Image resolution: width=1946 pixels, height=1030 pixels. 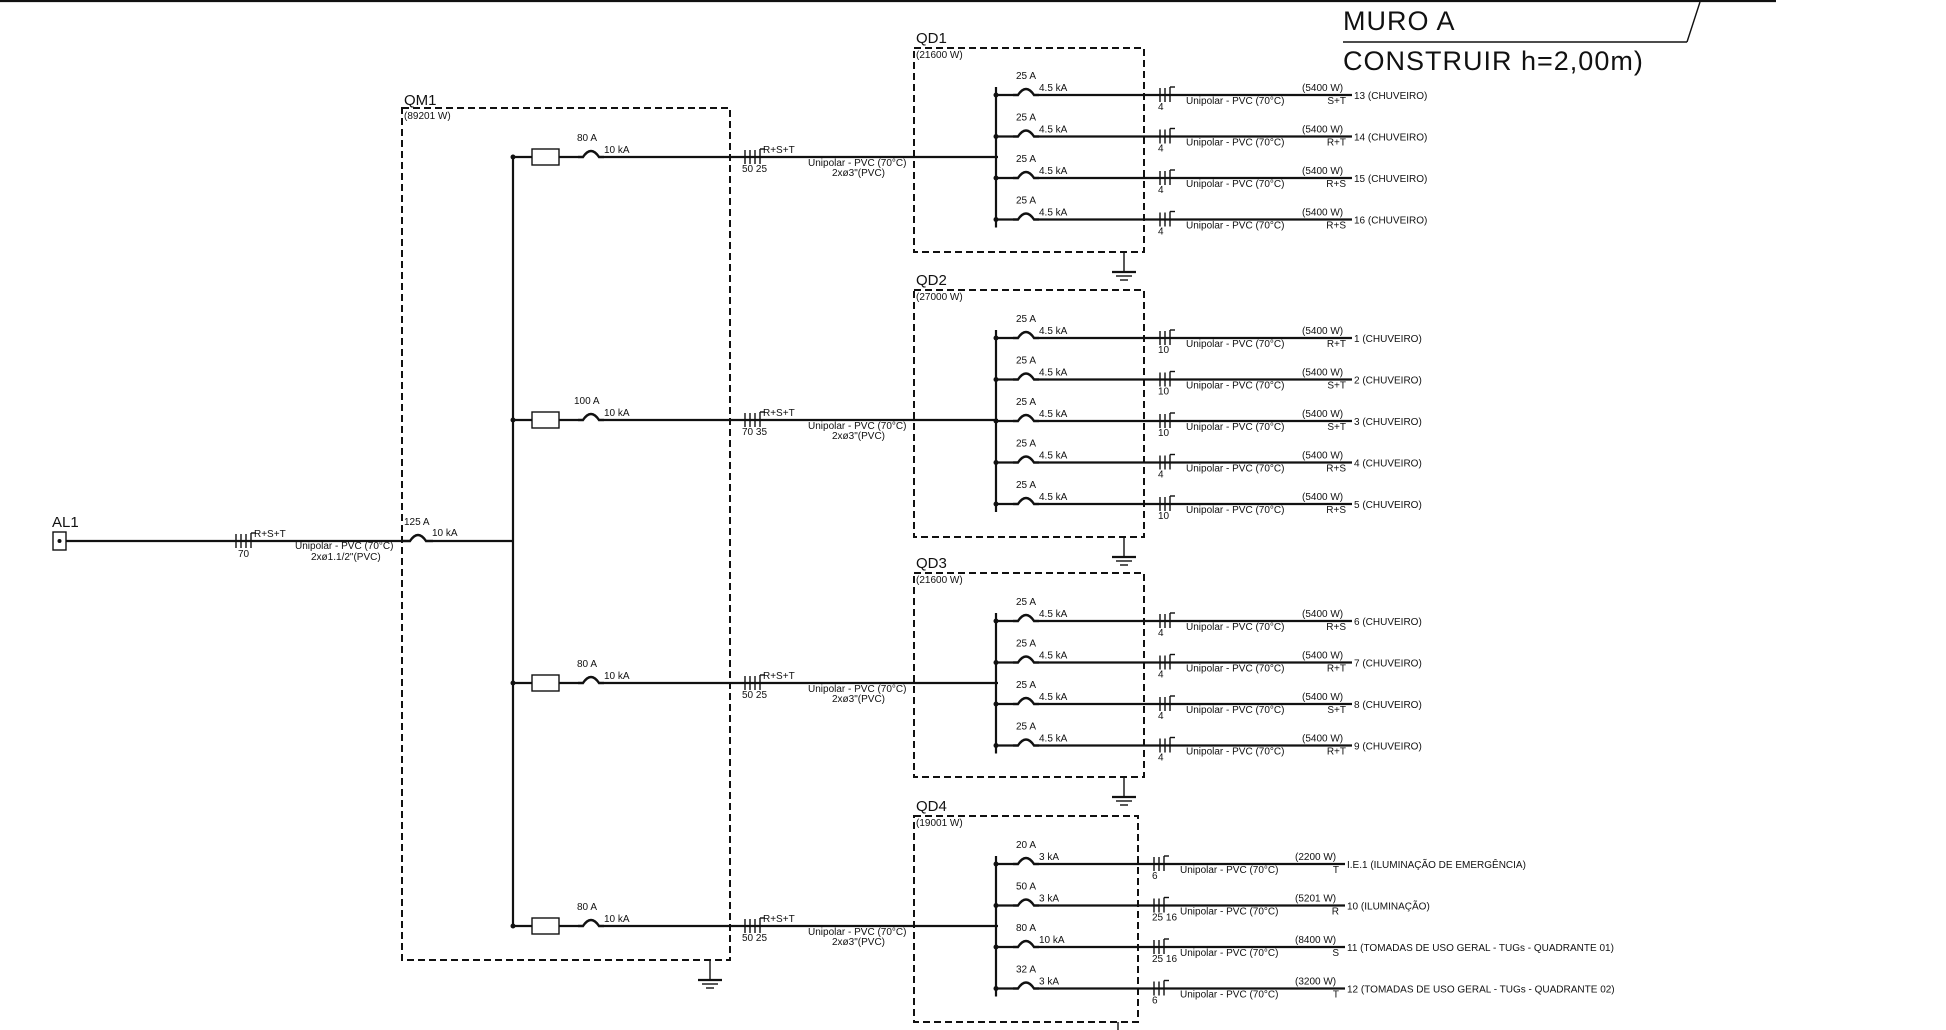 I want to click on circuit-label: 15 (CHUVEIRO), so click(x=1390, y=179).